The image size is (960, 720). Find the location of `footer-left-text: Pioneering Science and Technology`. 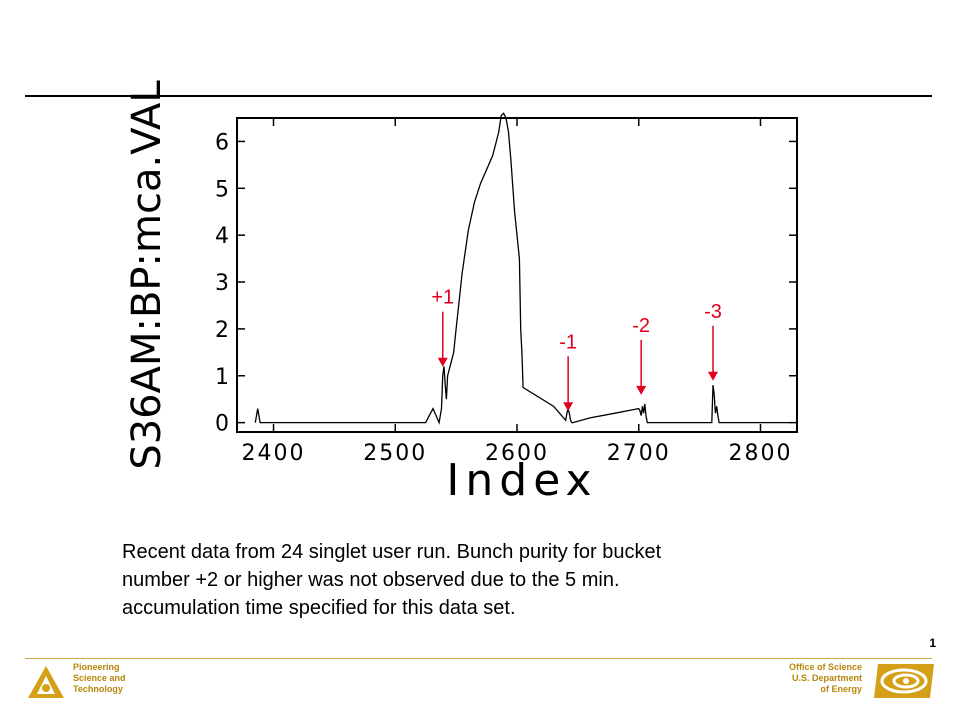

footer-left-text: Pioneering Science and Technology is located at coordinates (99, 678).